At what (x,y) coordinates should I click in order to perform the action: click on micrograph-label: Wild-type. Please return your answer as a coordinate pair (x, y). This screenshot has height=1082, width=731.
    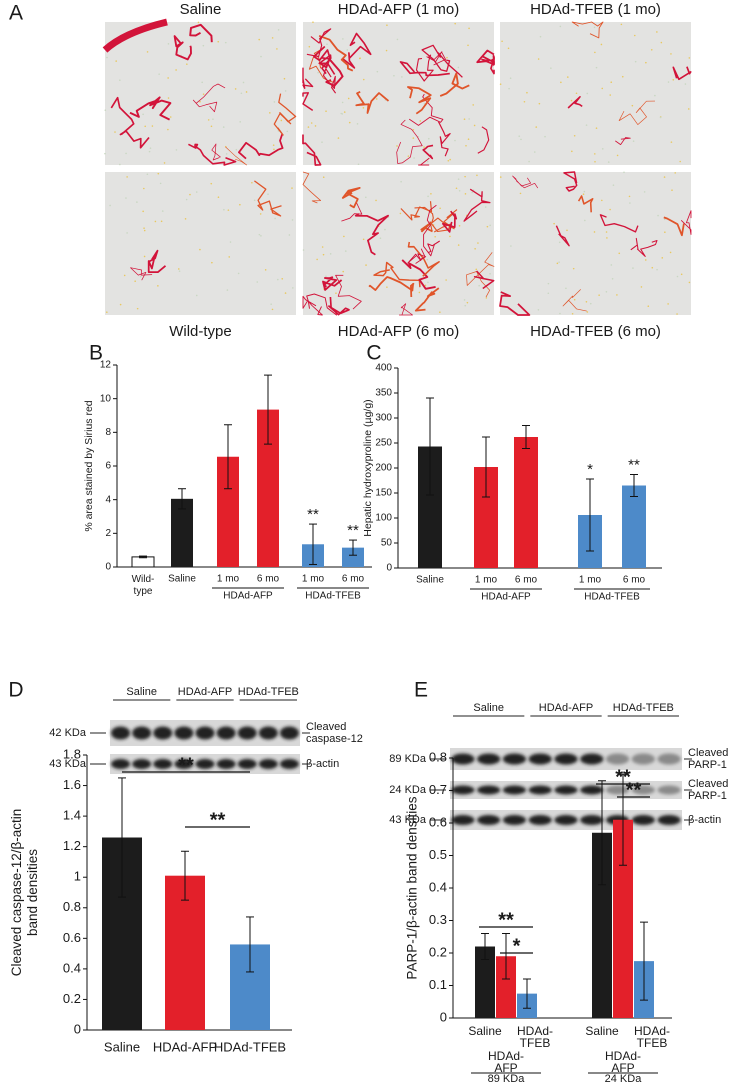
    Looking at the image, I should click on (200, 331).